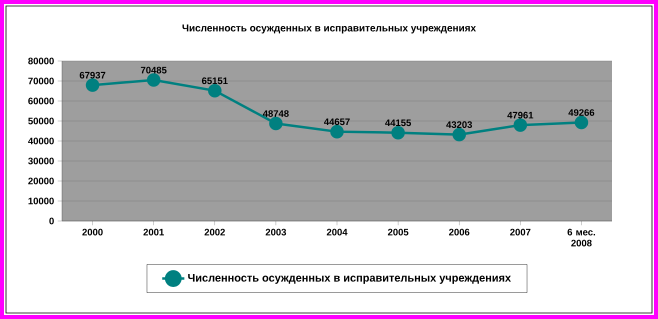  What do you see at coordinates (337, 232) in the screenshot?
I see `x-tick-label: 2004` at bounding box center [337, 232].